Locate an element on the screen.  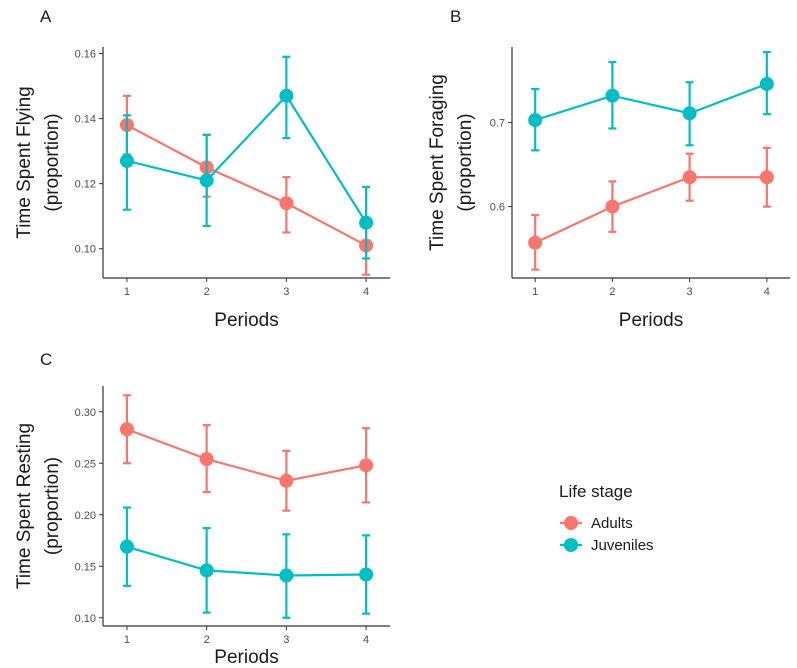
y-tick-label: 0.25 is located at coordinates (85, 464).